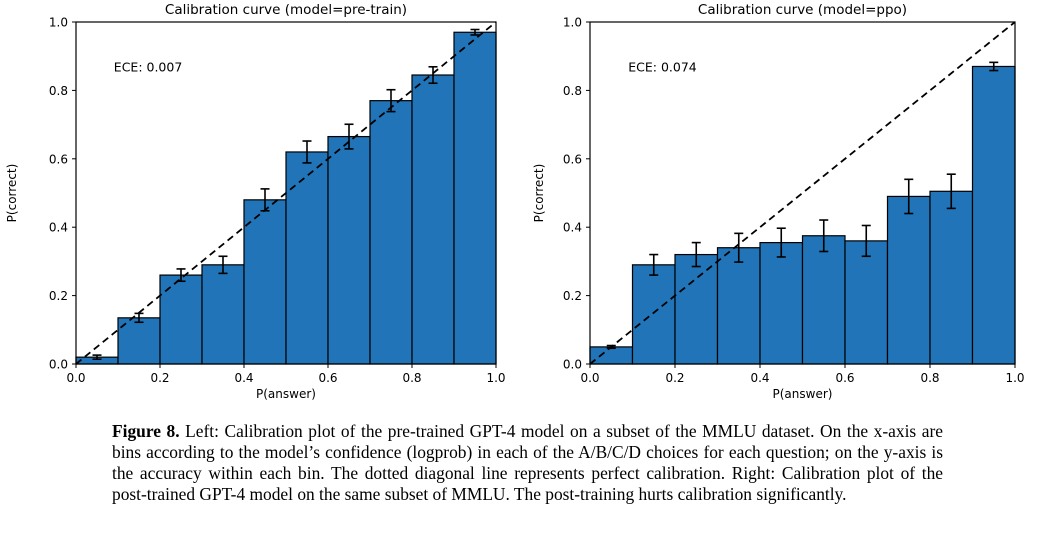 This screenshot has height=544, width=1054. Describe the element at coordinates (662, 67) in the screenshot. I see `ece-annotation: ECE: 0.074` at that location.